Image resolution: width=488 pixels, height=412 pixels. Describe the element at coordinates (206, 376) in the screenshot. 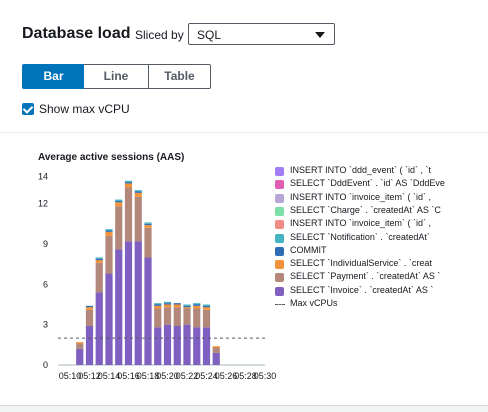

I see `x-tick-label: 05:24` at that location.